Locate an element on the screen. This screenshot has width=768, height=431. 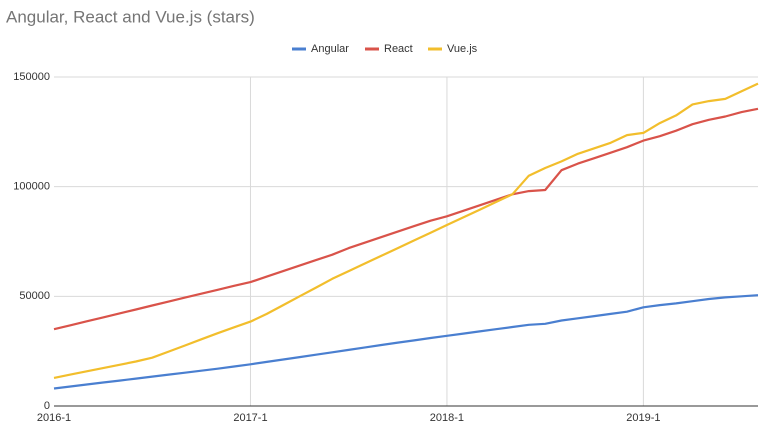
y-tick-label: 0 is located at coordinates (47, 406).